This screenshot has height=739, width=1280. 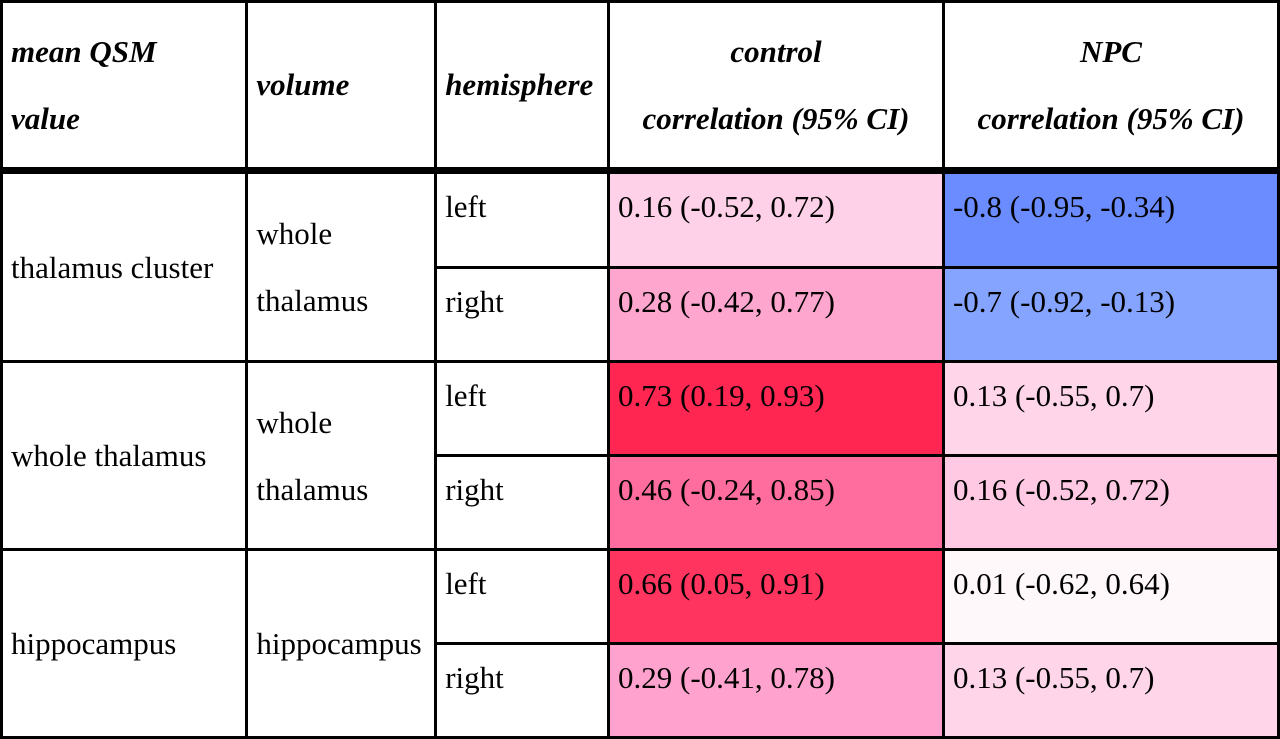 What do you see at coordinates (776, 690) in the screenshot?
I see `control-cell: 0.29 (-0.41, 0.78)` at bounding box center [776, 690].